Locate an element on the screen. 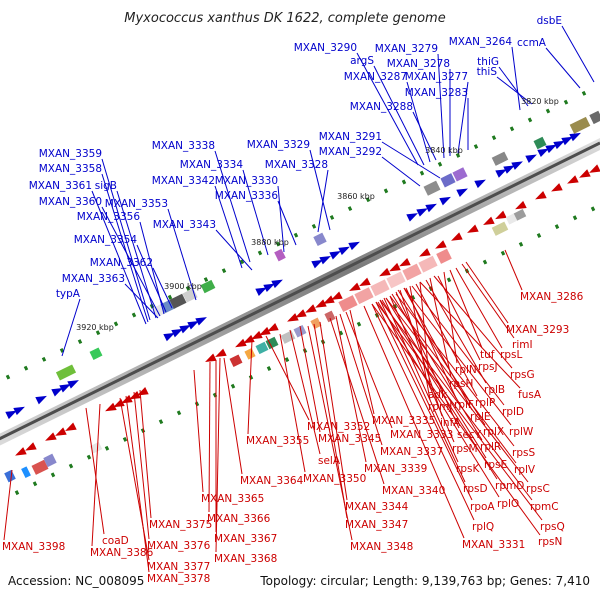  gene-label: fusA is located at coordinates (530, 395).